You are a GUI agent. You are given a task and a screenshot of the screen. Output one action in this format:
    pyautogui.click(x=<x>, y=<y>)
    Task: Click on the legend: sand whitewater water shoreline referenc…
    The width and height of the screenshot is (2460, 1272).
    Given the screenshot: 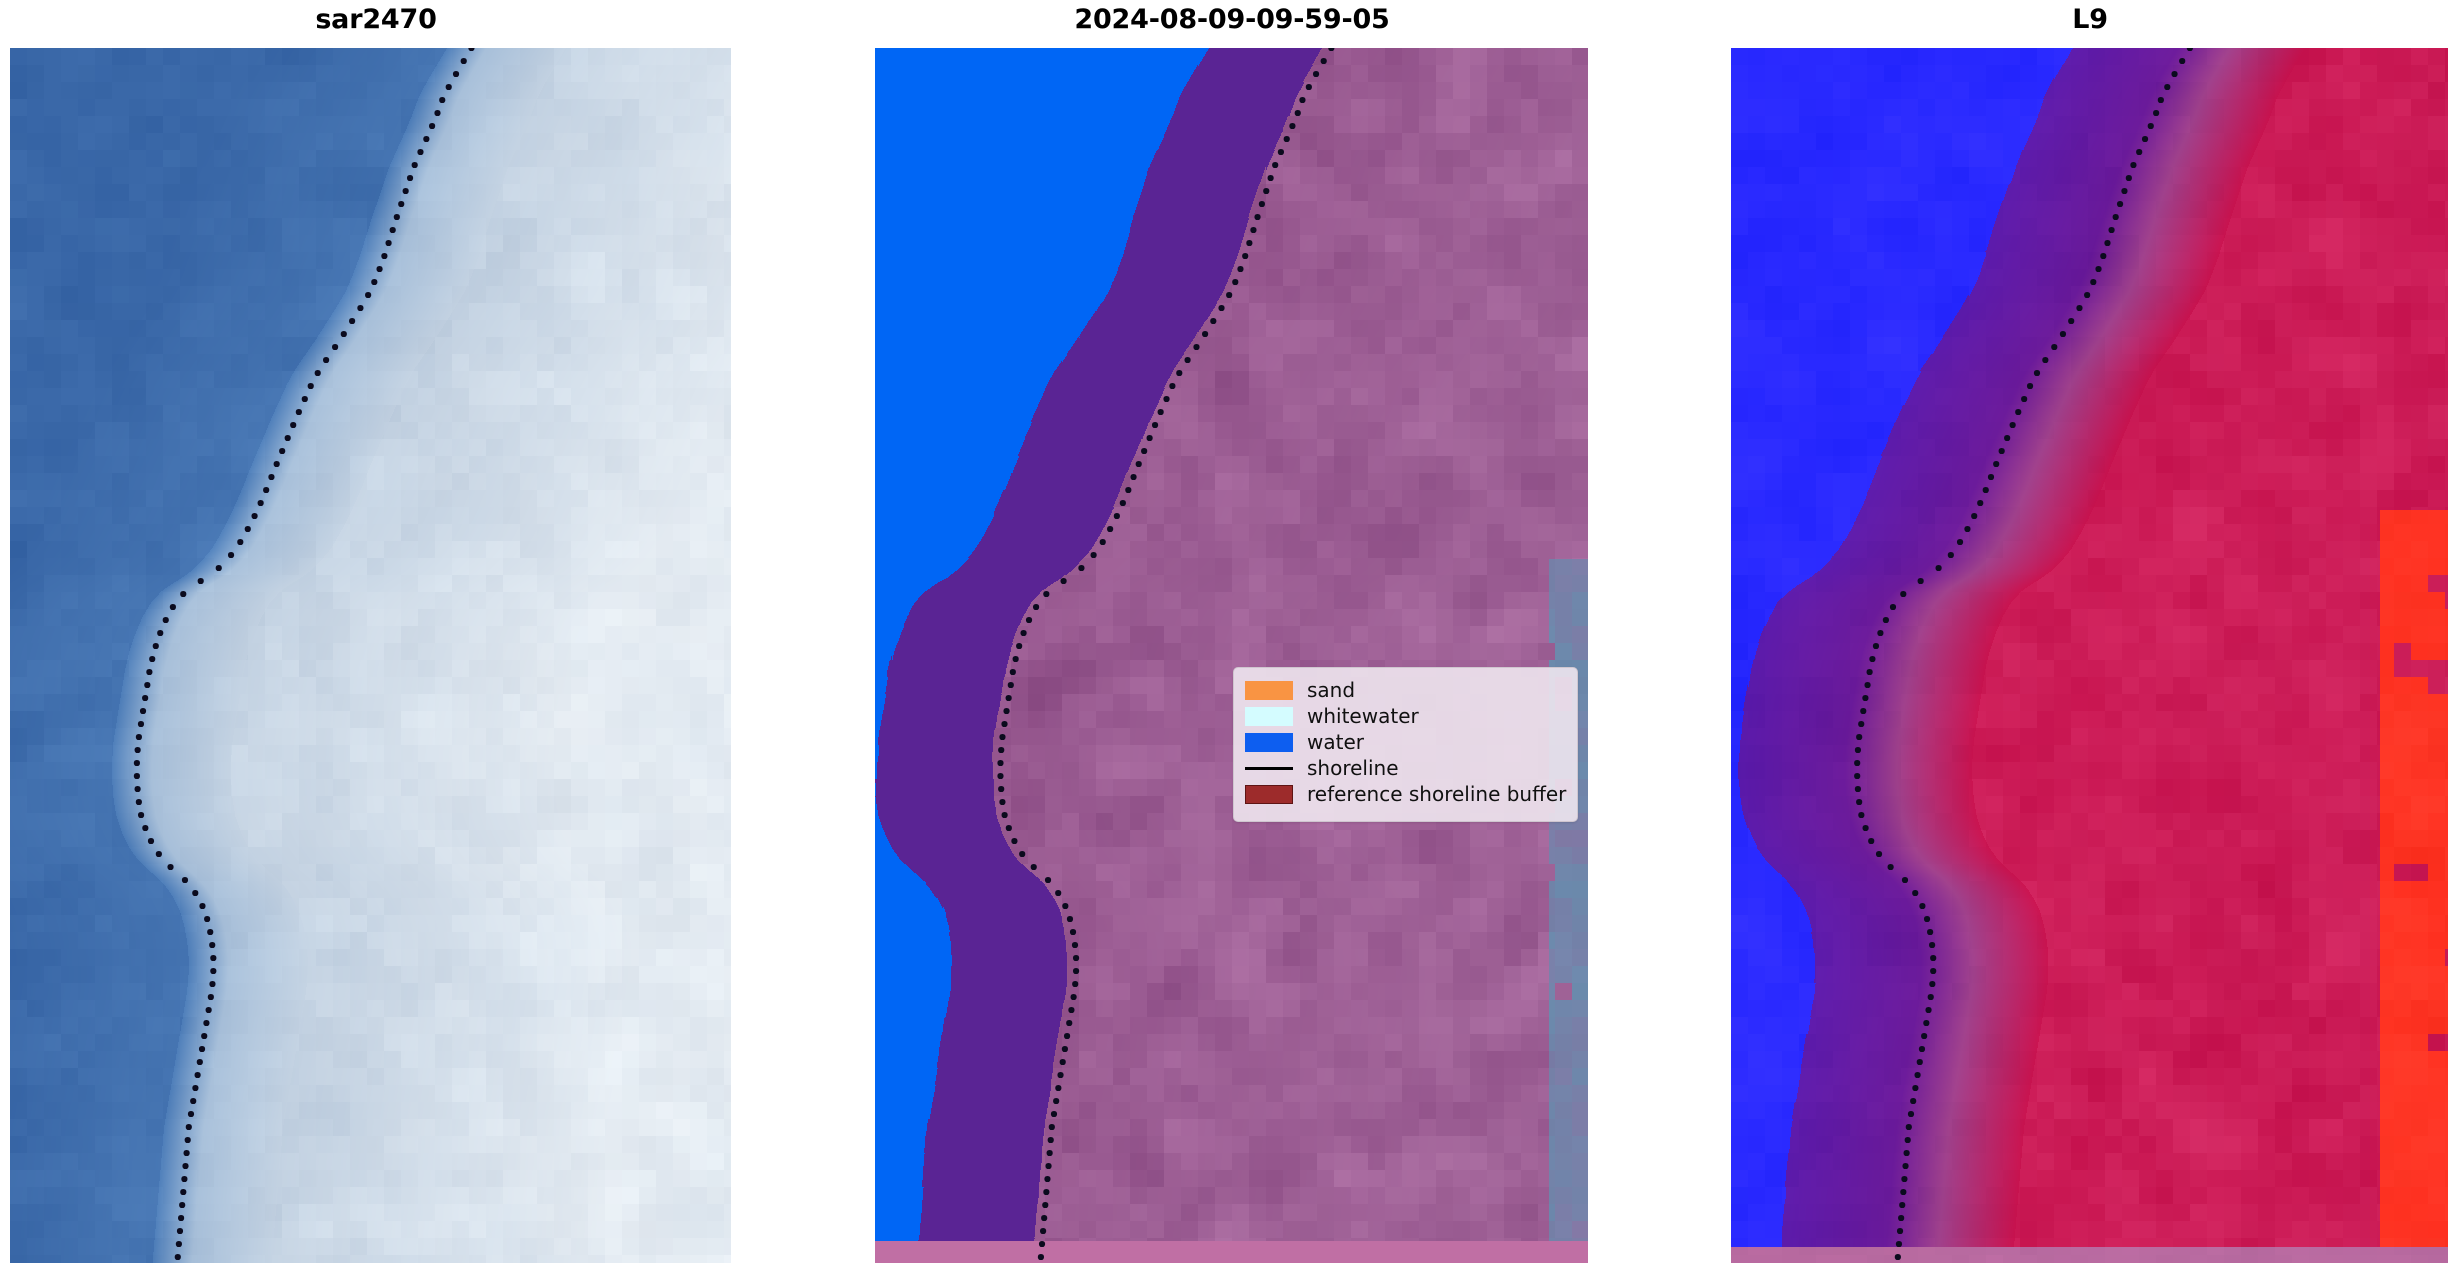 What is the action you would take?
    pyautogui.click(x=1405, y=744)
    